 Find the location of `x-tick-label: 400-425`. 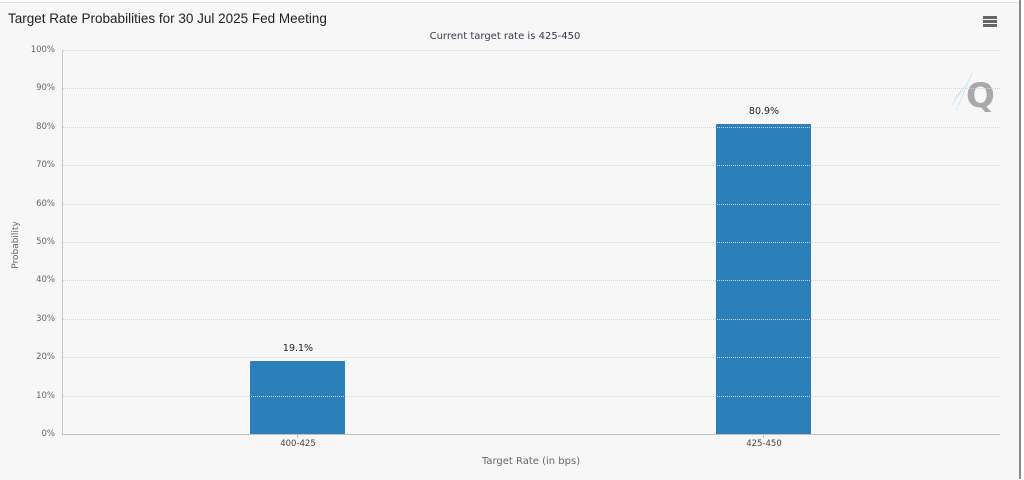

x-tick-label: 400-425 is located at coordinates (298, 444).